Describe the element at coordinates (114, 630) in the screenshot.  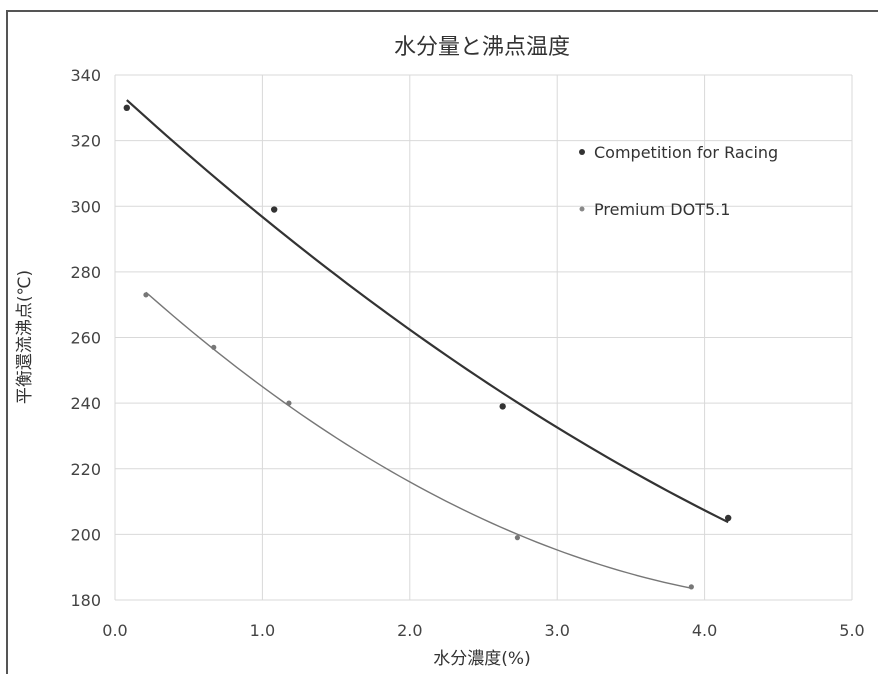
I see `x-tick-label: 0.0` at that location.